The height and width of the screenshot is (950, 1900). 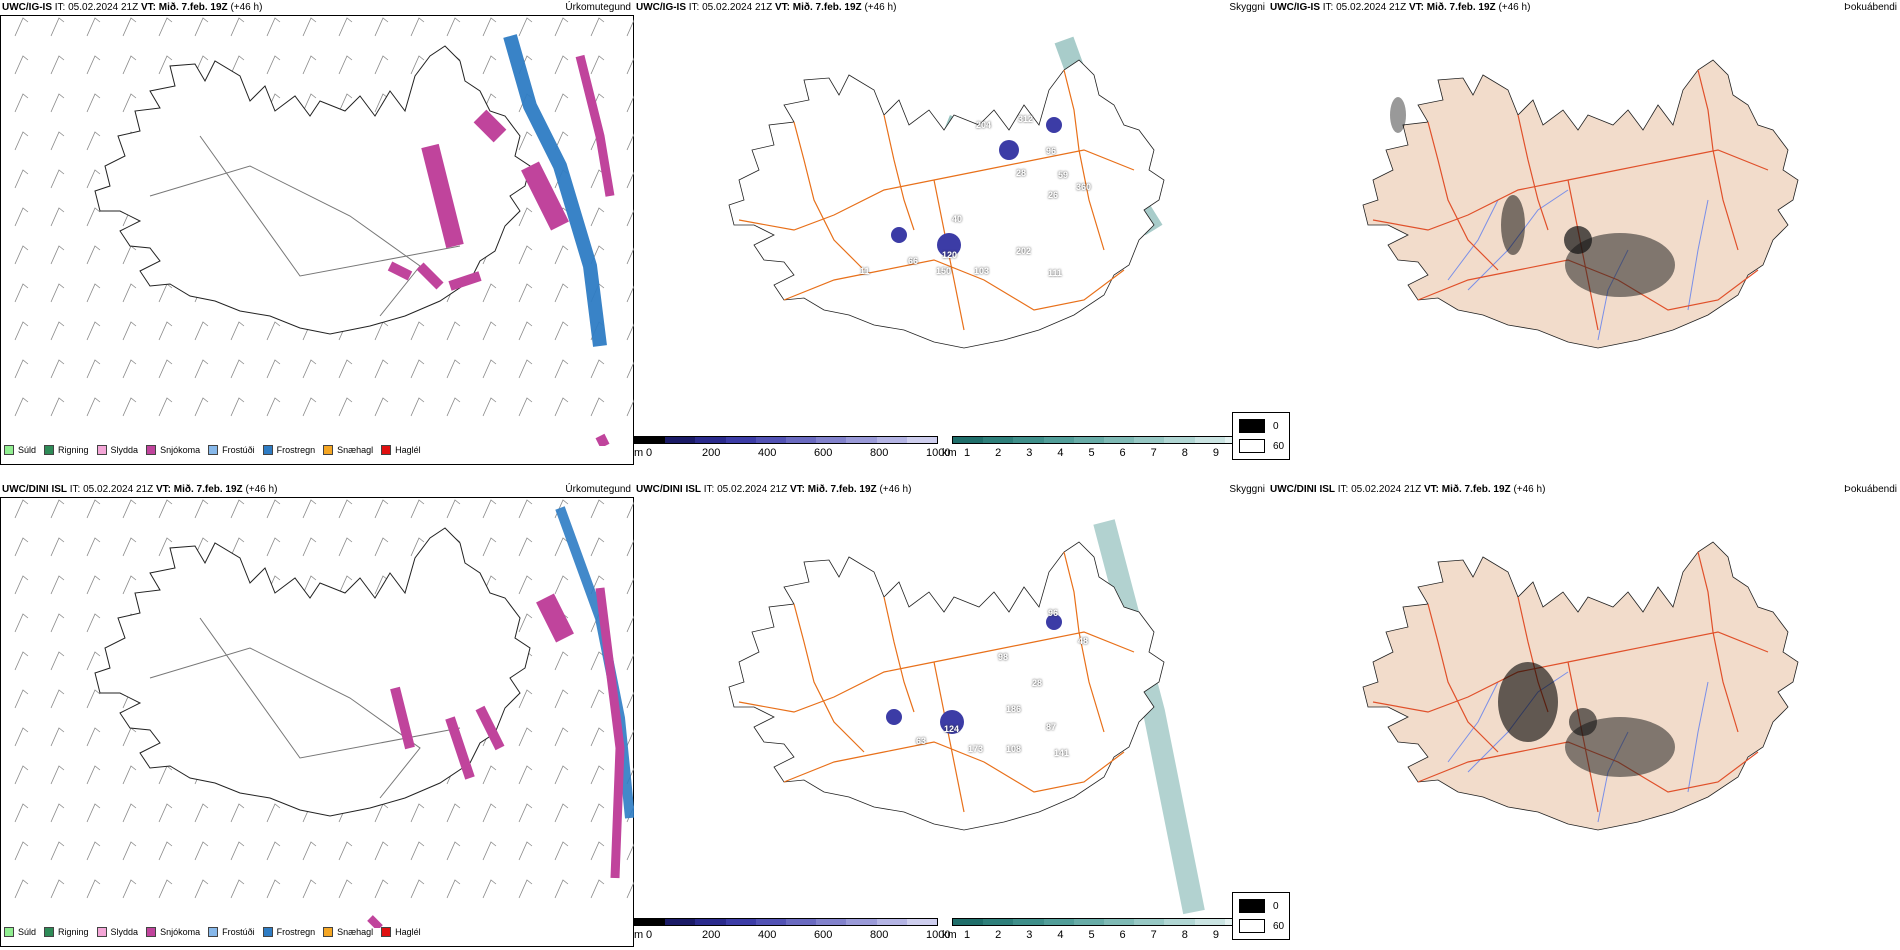 What do you see at coordinates (1261, 916) in the screenshot?
I see `fog-legend: 0 60` at bounding box center [1261, 916].